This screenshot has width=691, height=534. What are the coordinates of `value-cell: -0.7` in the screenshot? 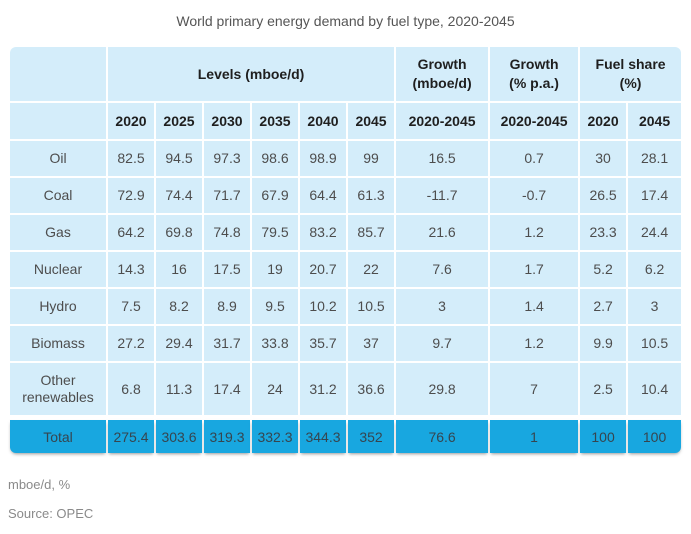 It's located at (534, 195).